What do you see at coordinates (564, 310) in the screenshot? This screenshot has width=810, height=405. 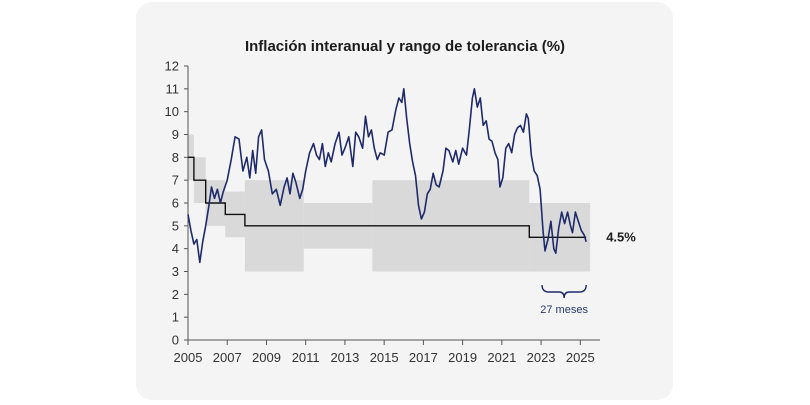 I see `period-label: 27 meses` at bounding box center [564, 310].